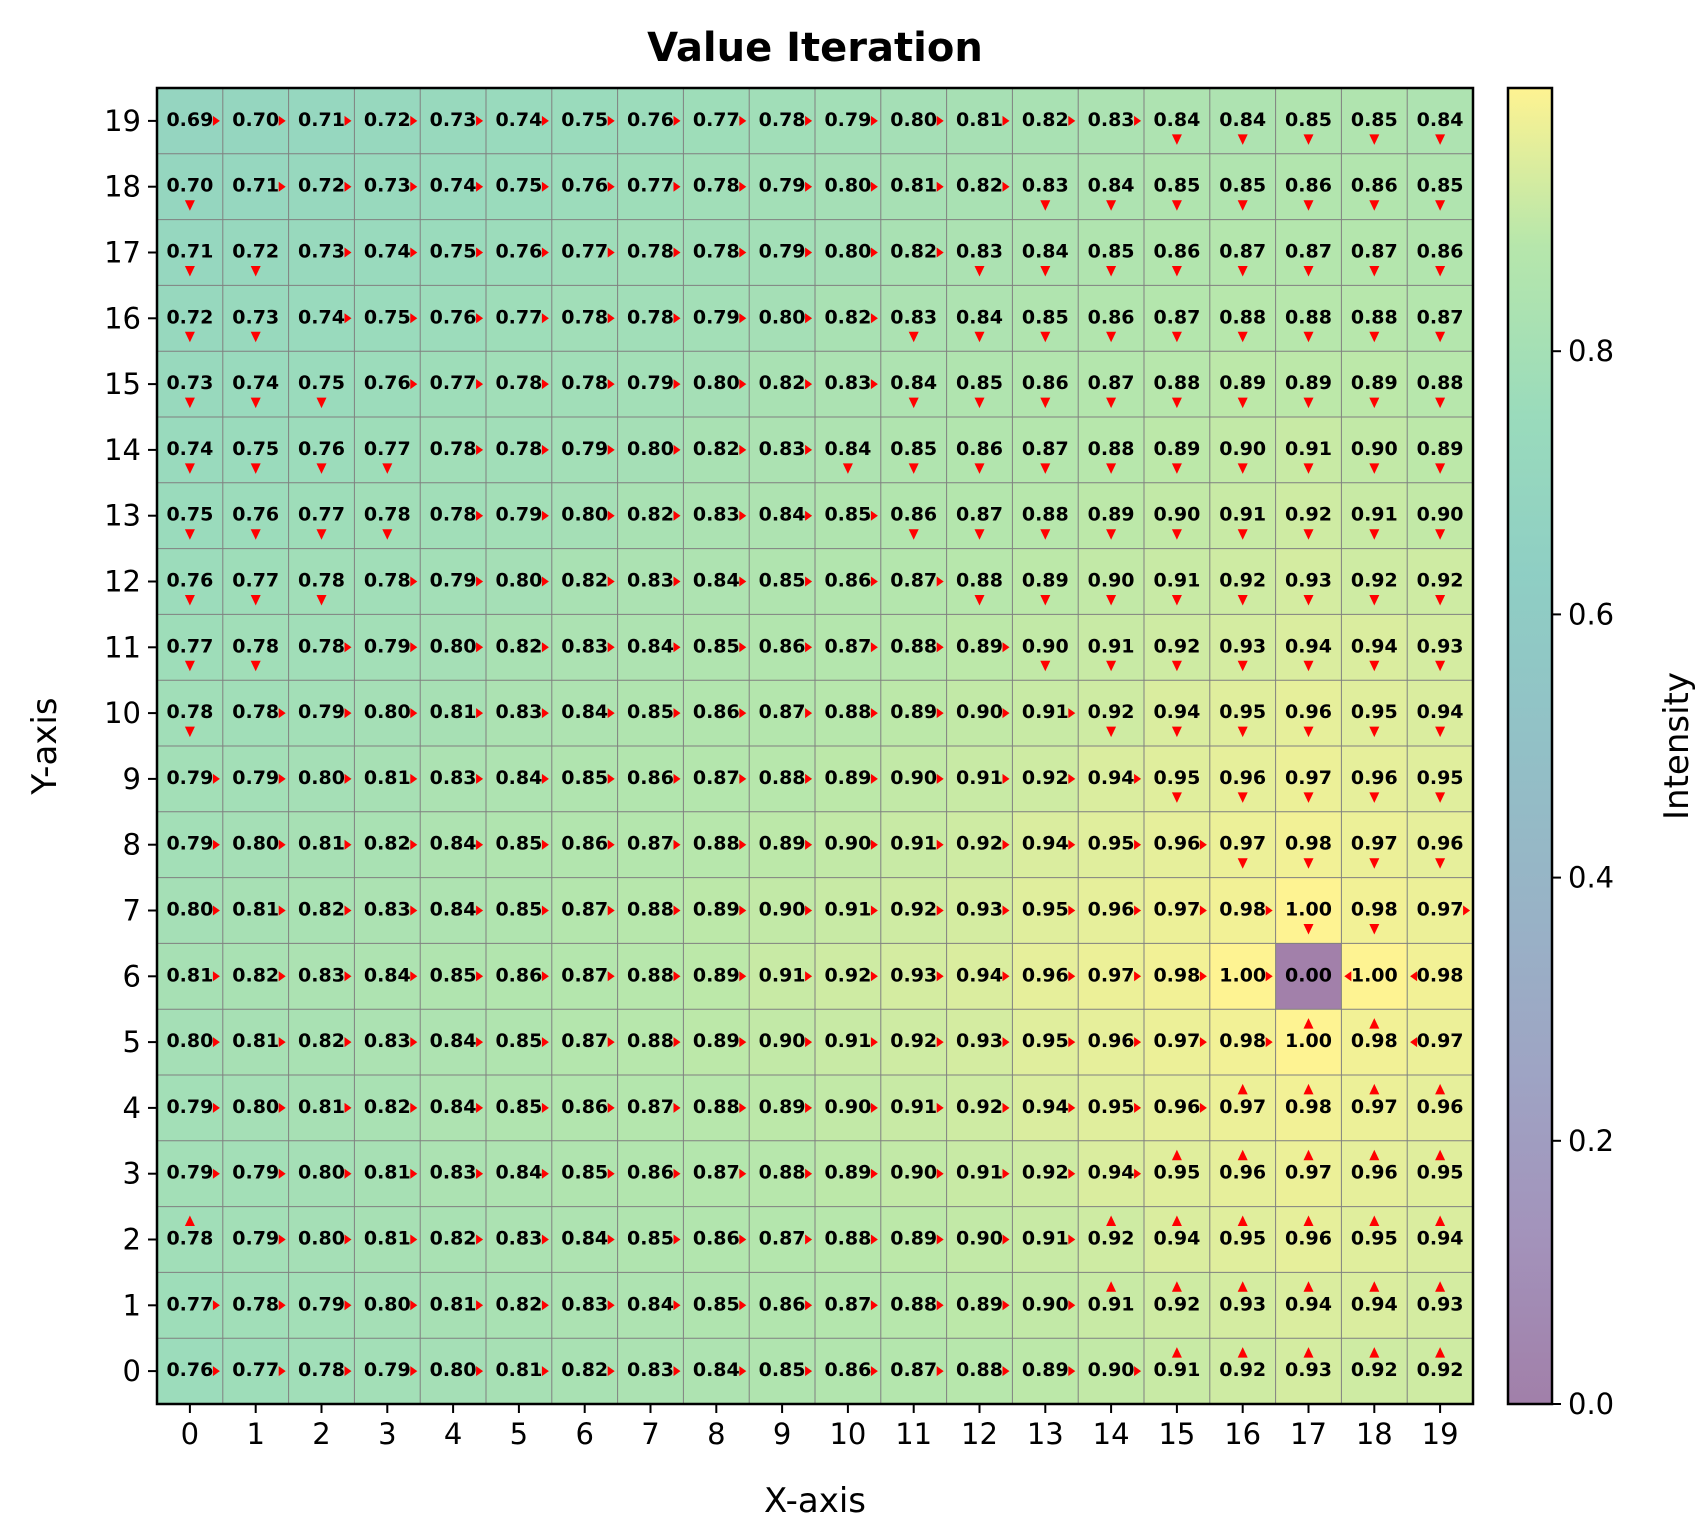 This screenshot has height=1532, width=1699. What do you see at coordinates (1374, 1434) in the screenshot?
I see `x-tick-label: 18` at bounding box center [1374, 1434].